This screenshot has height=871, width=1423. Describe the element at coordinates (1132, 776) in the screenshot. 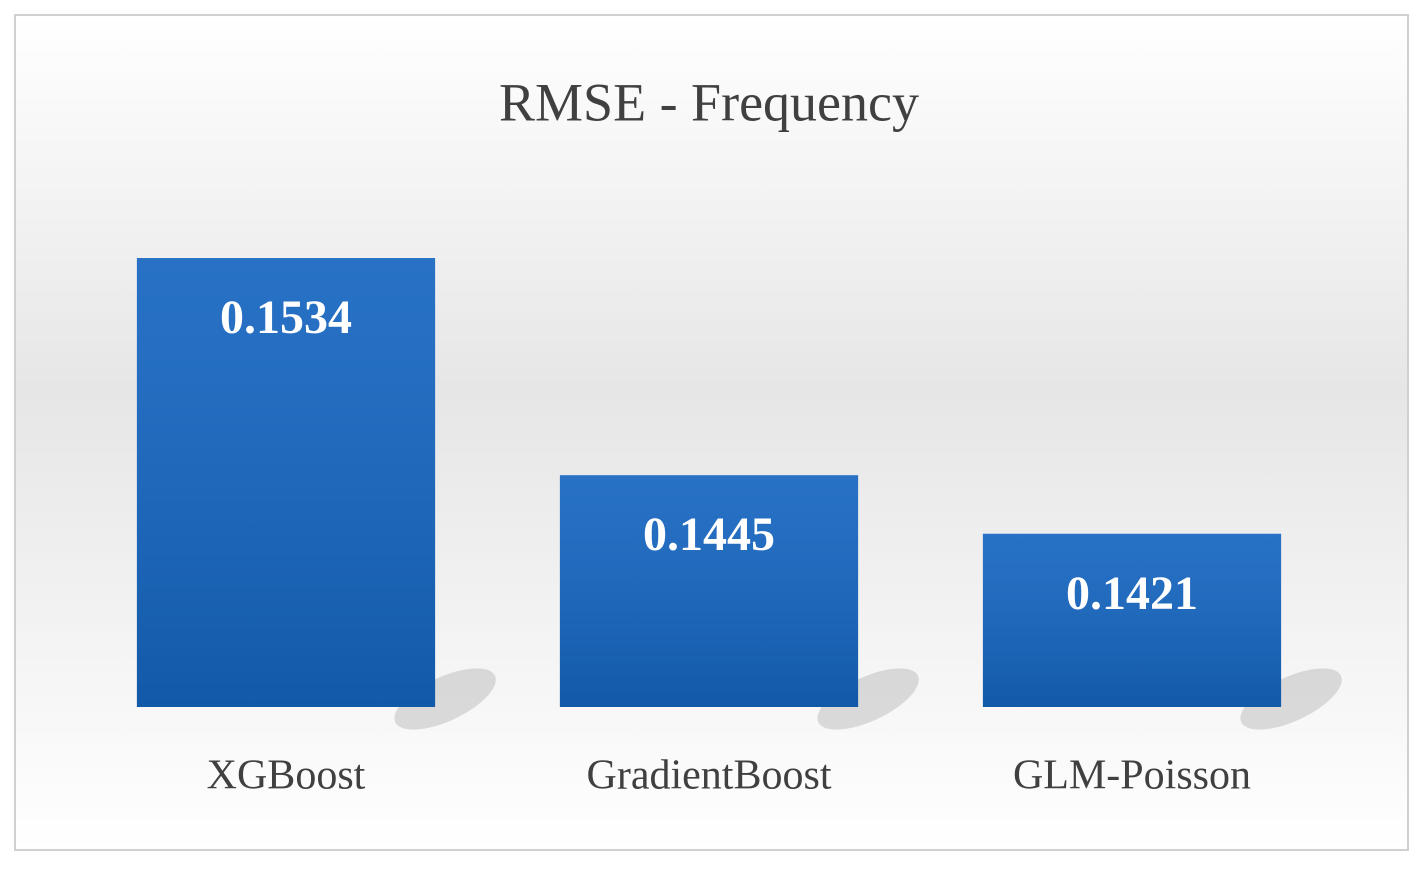

I see `x-tick-label: GLM-Poisson` at that location.